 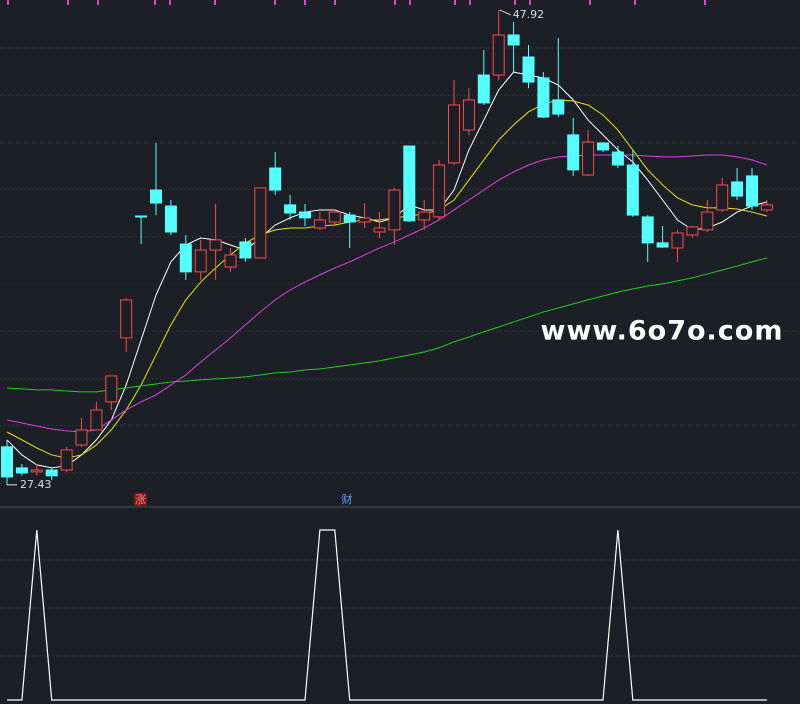 I want to click on annotation: 涨, so click(x=140, y=499).